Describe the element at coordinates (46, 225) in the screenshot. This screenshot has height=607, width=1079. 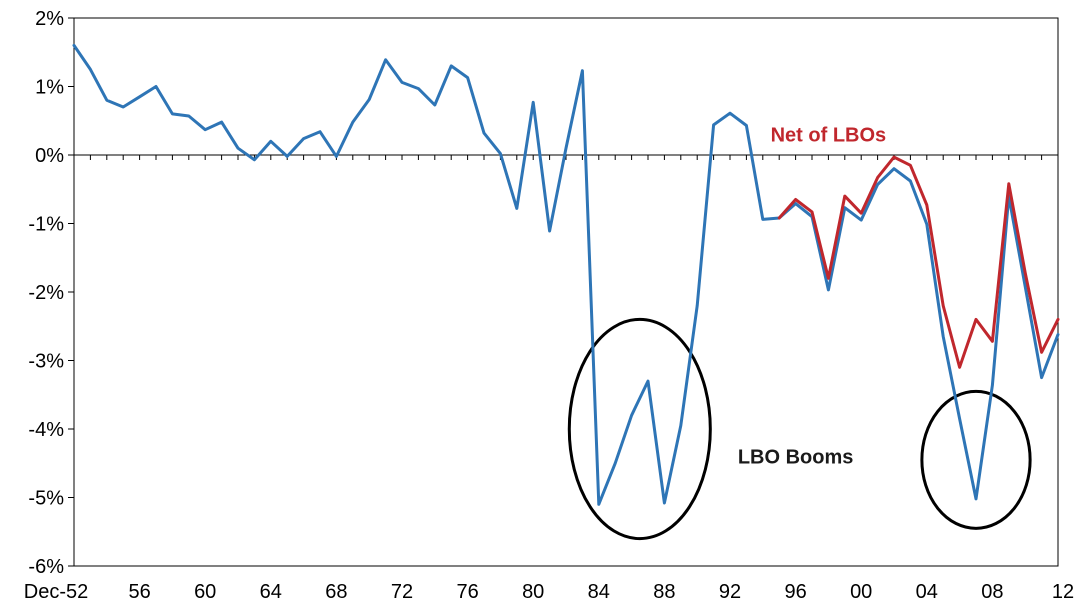
I see `y-tick-label: -1%` at that location.